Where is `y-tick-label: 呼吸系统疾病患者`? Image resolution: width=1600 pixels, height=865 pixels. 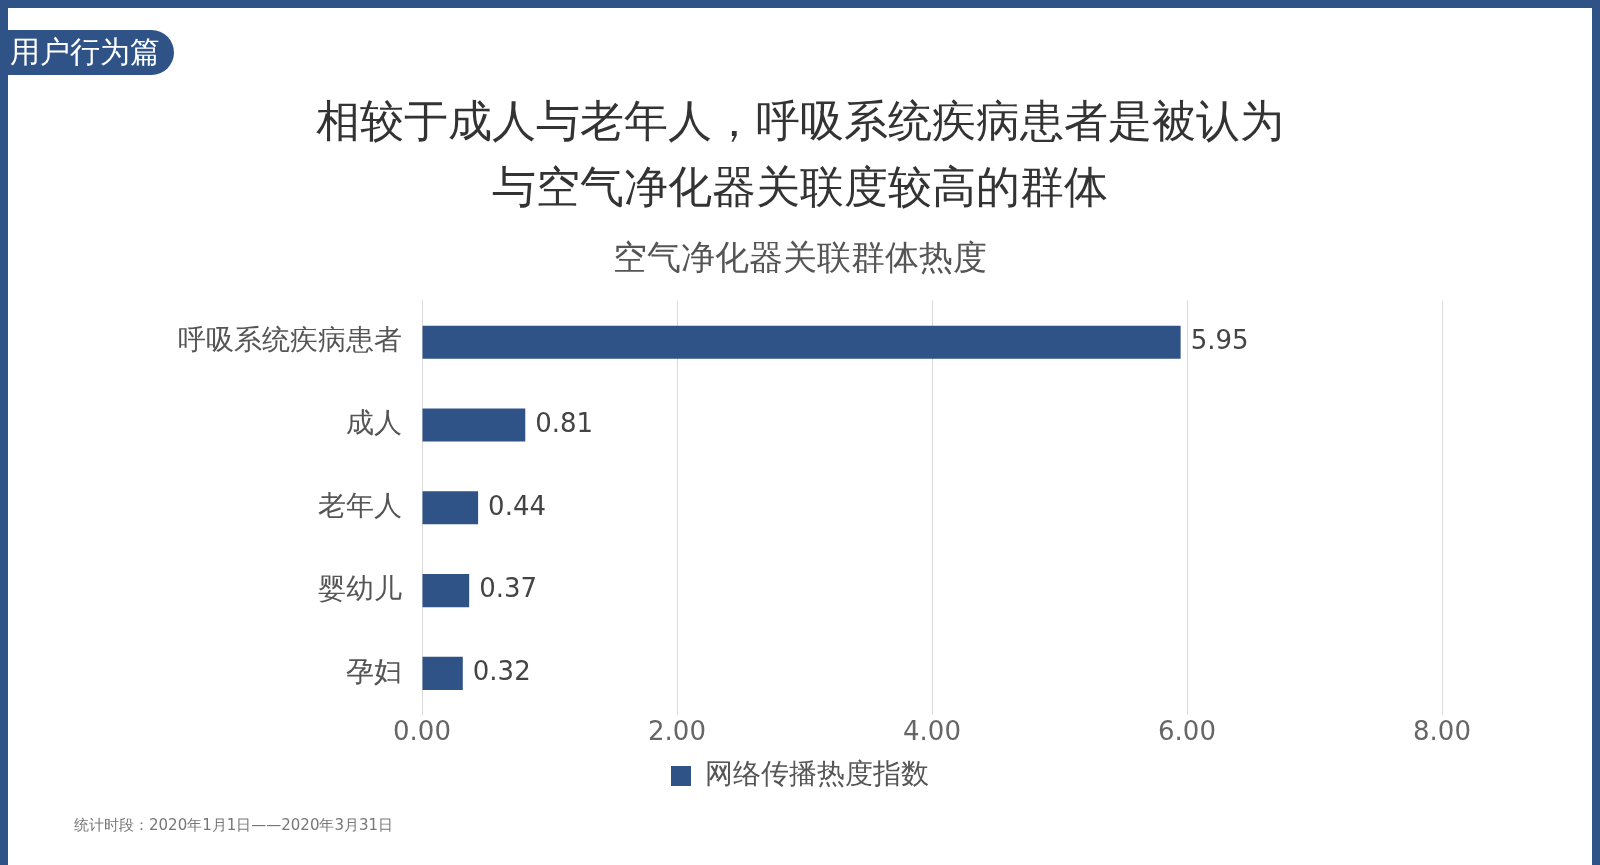
y-tick-label: 呼吸系统疾病患者 is located at coordinates (290, 340).